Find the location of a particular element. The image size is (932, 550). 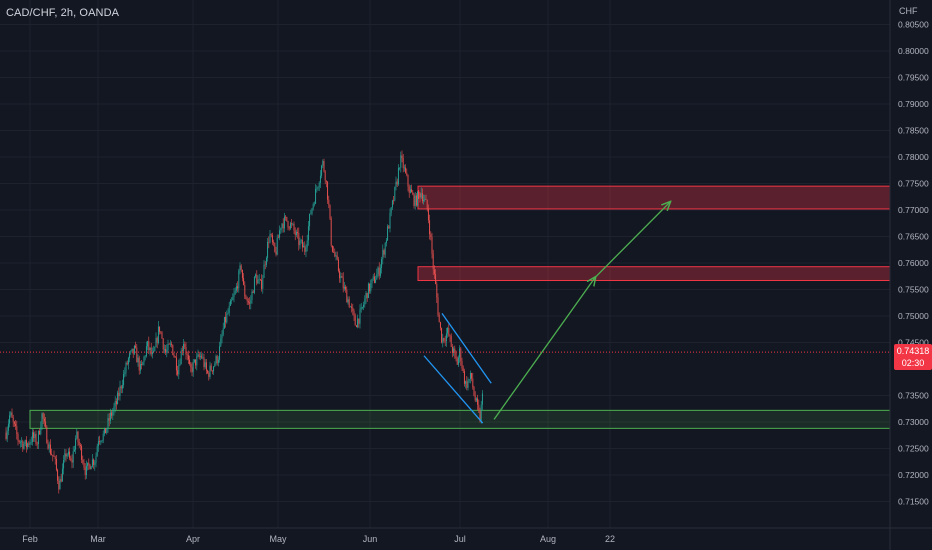

y-tick-label: 0.79500 is located at coordinates (913, 78).